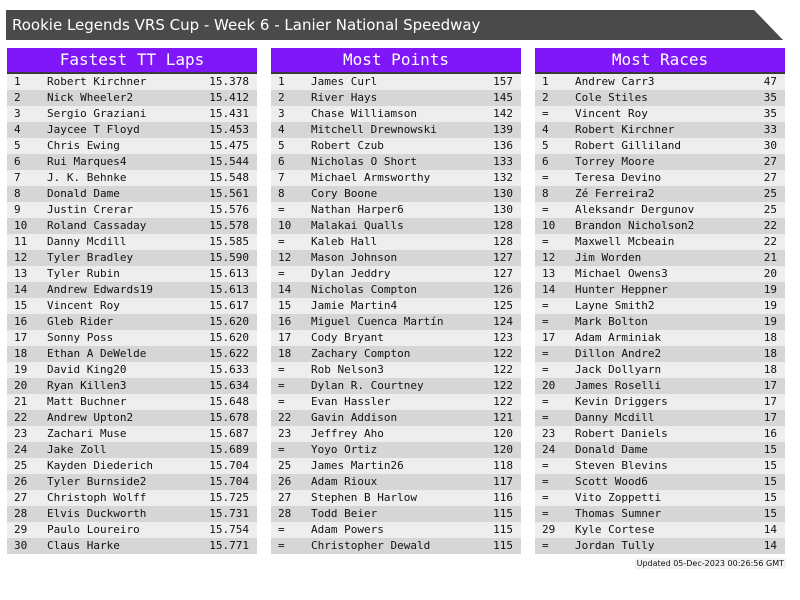 The width and height of the screenshot is (800, 600). Describe the element at coordinates (229, 273) in the screenshot. I see `value-cell: 15.613` at that location.